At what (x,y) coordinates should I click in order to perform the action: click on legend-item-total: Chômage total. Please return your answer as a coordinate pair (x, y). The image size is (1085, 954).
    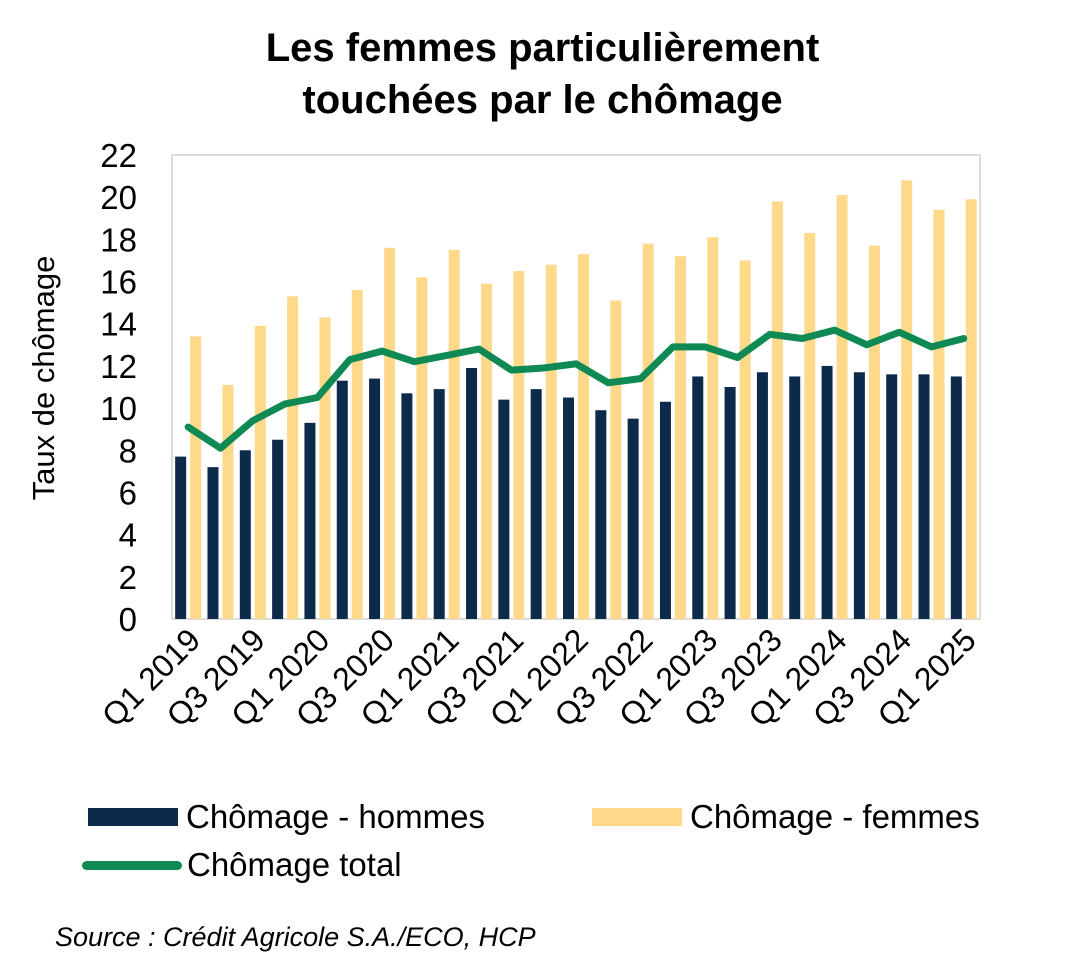
    Looking at the image, I should click on (242, 865).